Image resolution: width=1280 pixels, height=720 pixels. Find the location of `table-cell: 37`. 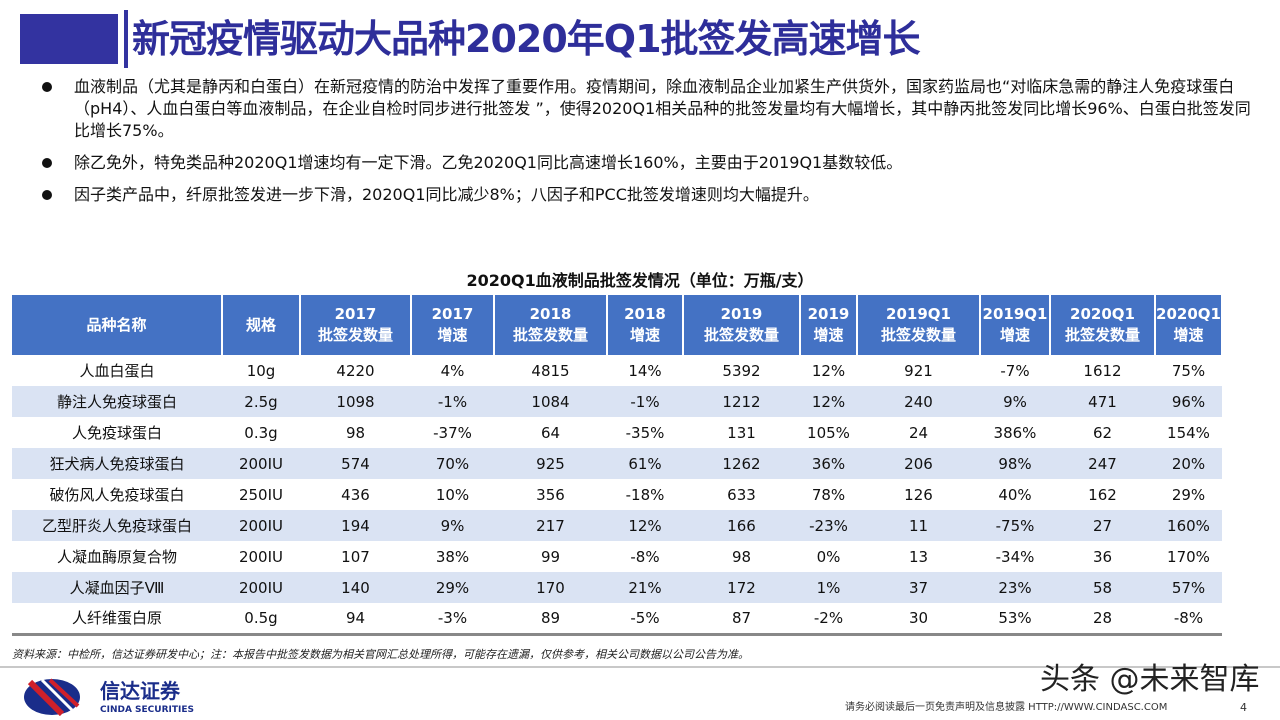

table-cell: 37 is located at coordinates (918, 587).